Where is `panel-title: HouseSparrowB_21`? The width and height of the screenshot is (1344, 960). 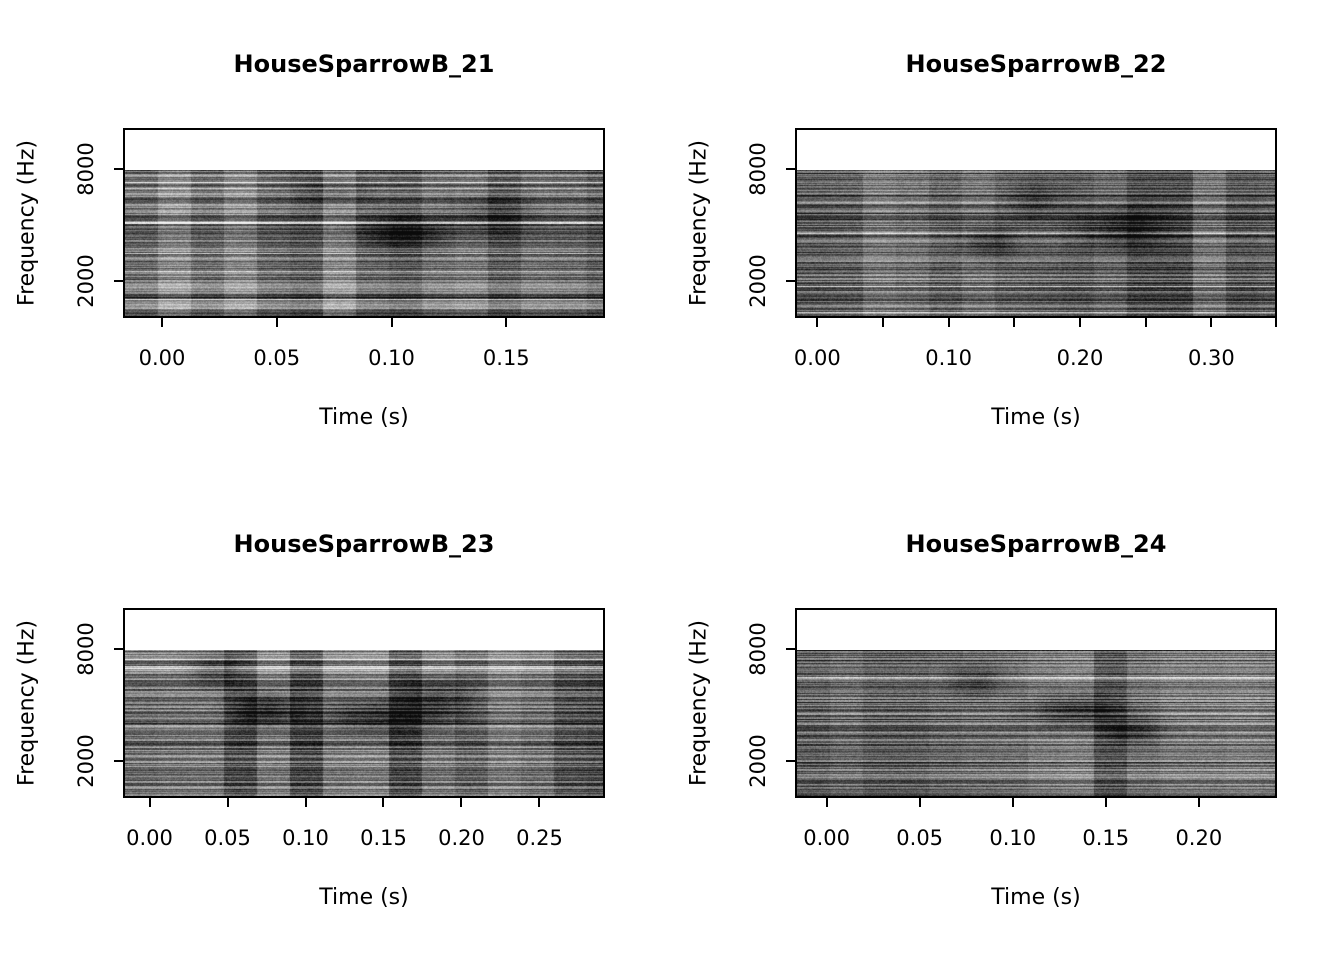
panel-title: HouseSparrowB_21 is located at coordinates (364, 64).